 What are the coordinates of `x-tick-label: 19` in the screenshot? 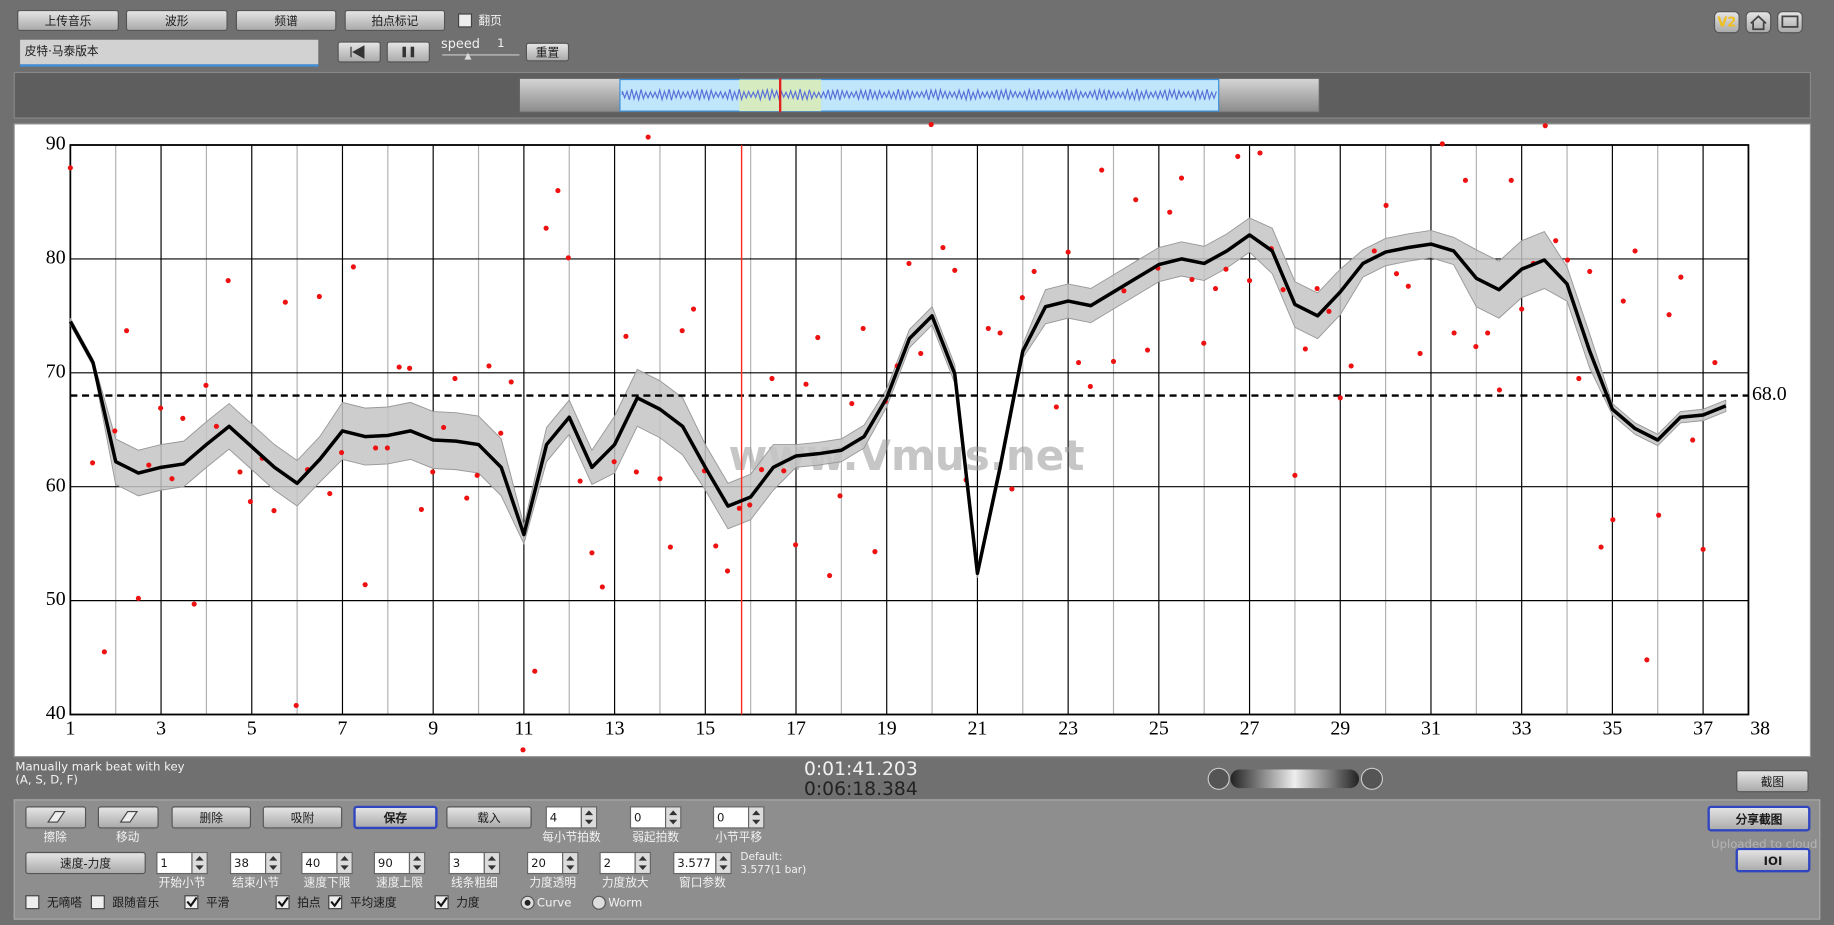 It's located at (887, 728).